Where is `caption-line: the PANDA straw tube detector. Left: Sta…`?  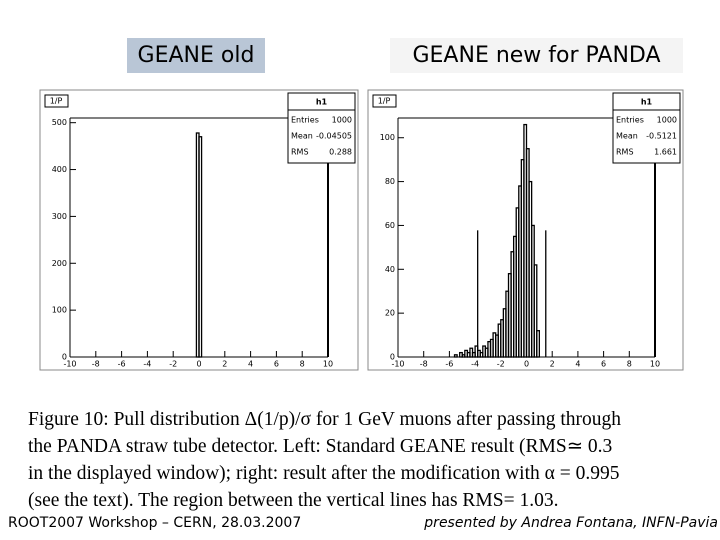 caption-line: the PANDA straw tube detector. Left: Sta… is located at coordinates (320, 446).